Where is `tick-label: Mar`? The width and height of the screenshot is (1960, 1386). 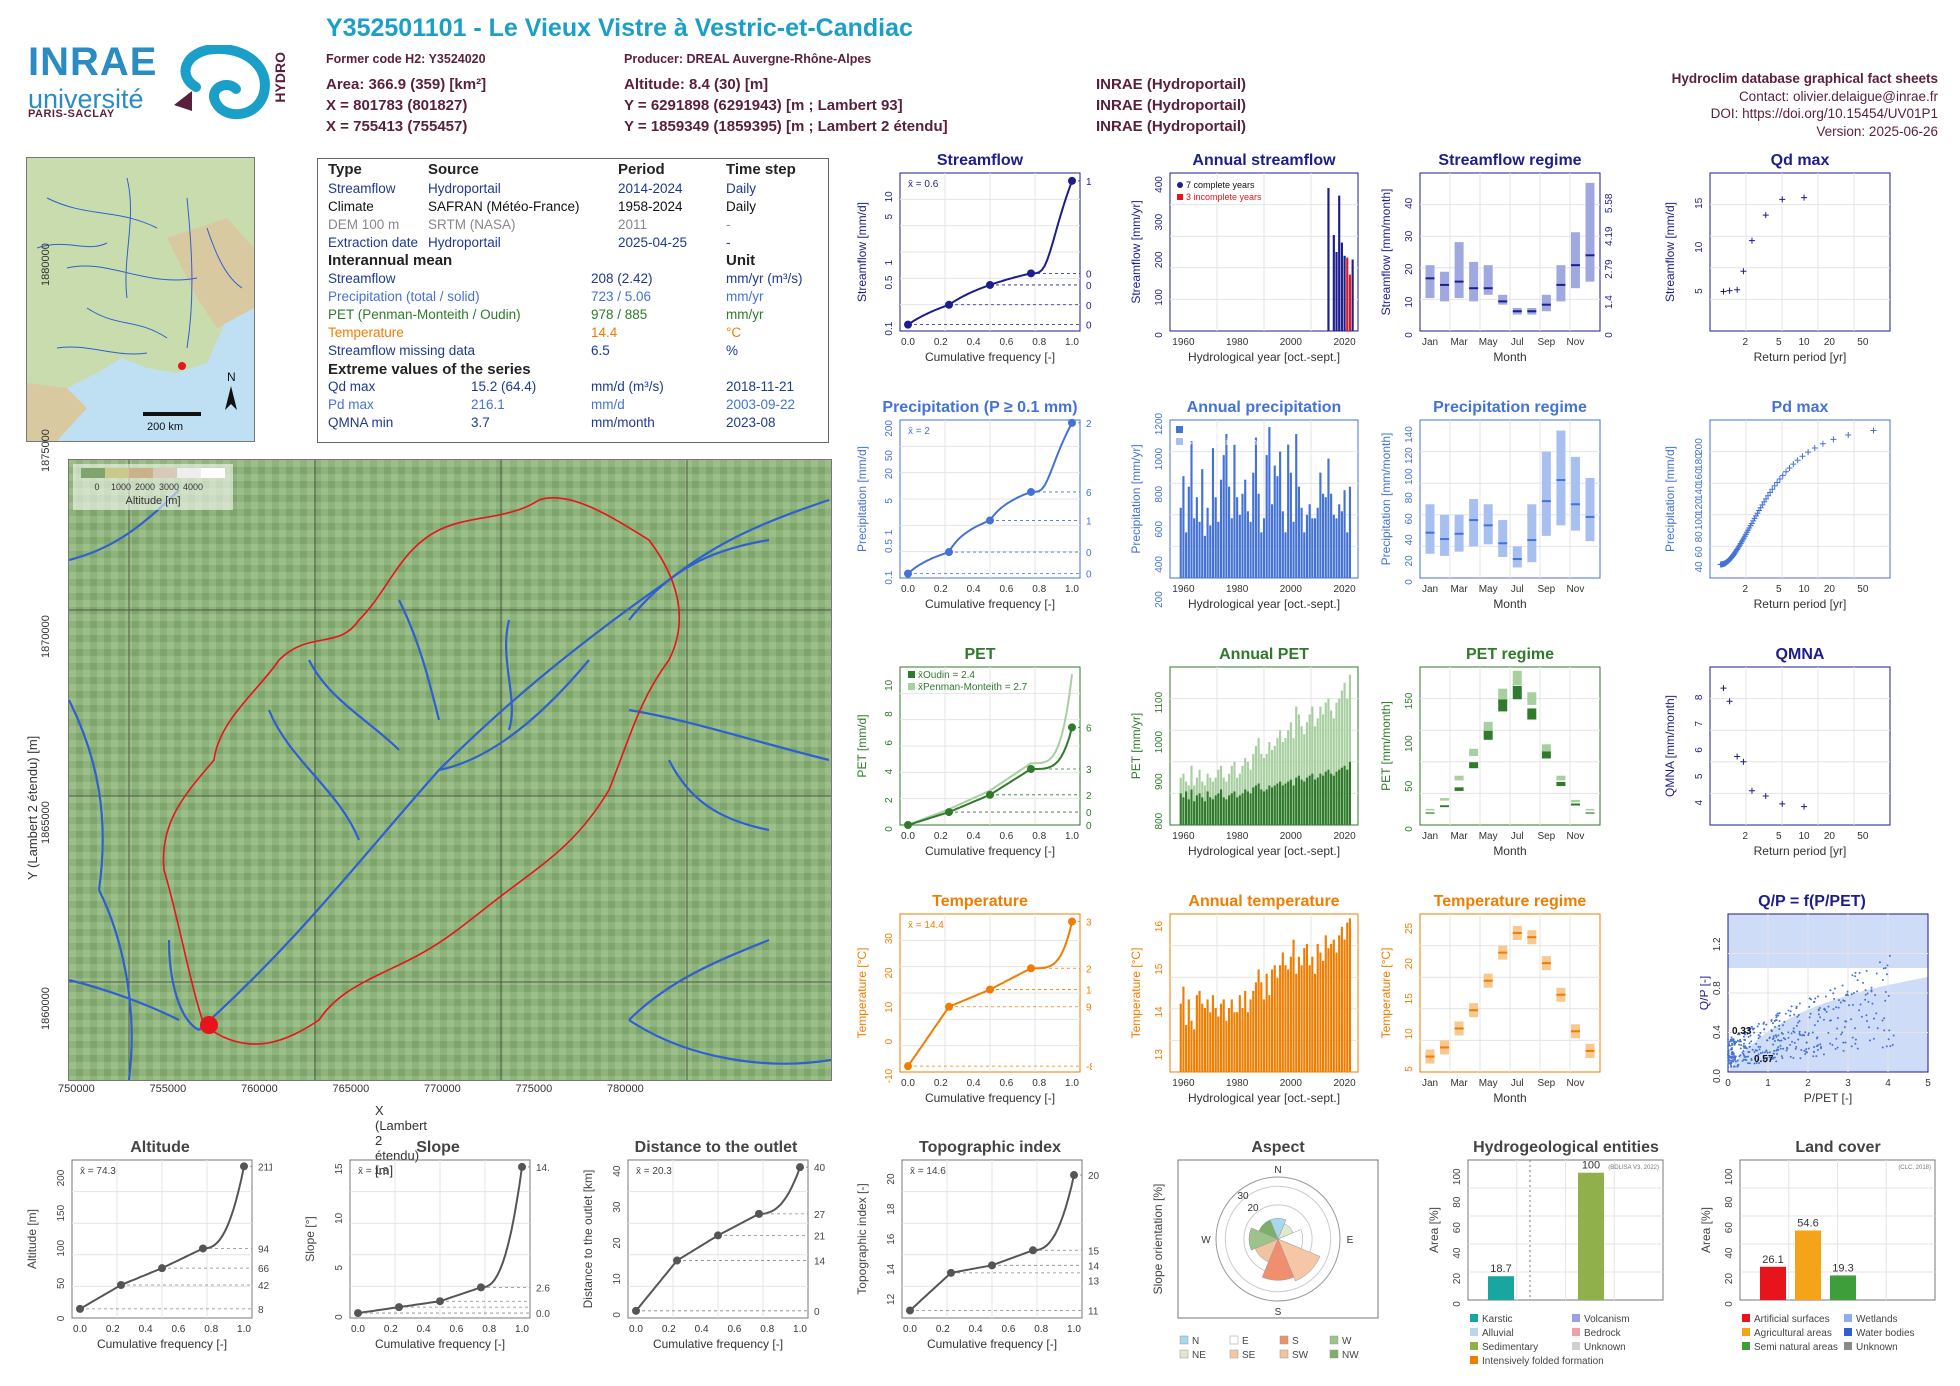 tick-label: Mar is located at coordinates (1459, 342).